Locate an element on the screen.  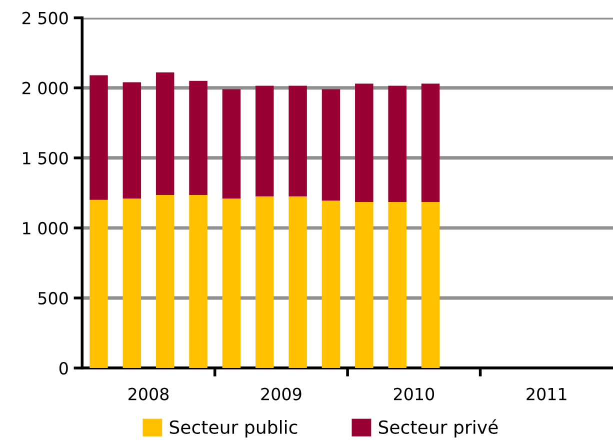
y-tick-label: 2 000 is located at coordinates (45, 88).